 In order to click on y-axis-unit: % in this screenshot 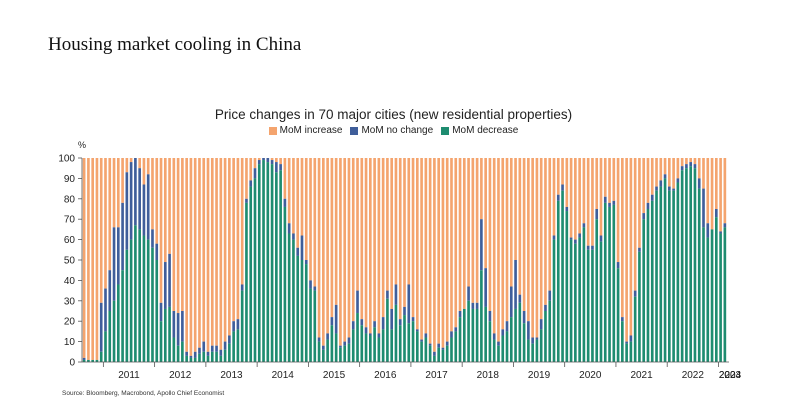, I will do `click(82, 145)`.